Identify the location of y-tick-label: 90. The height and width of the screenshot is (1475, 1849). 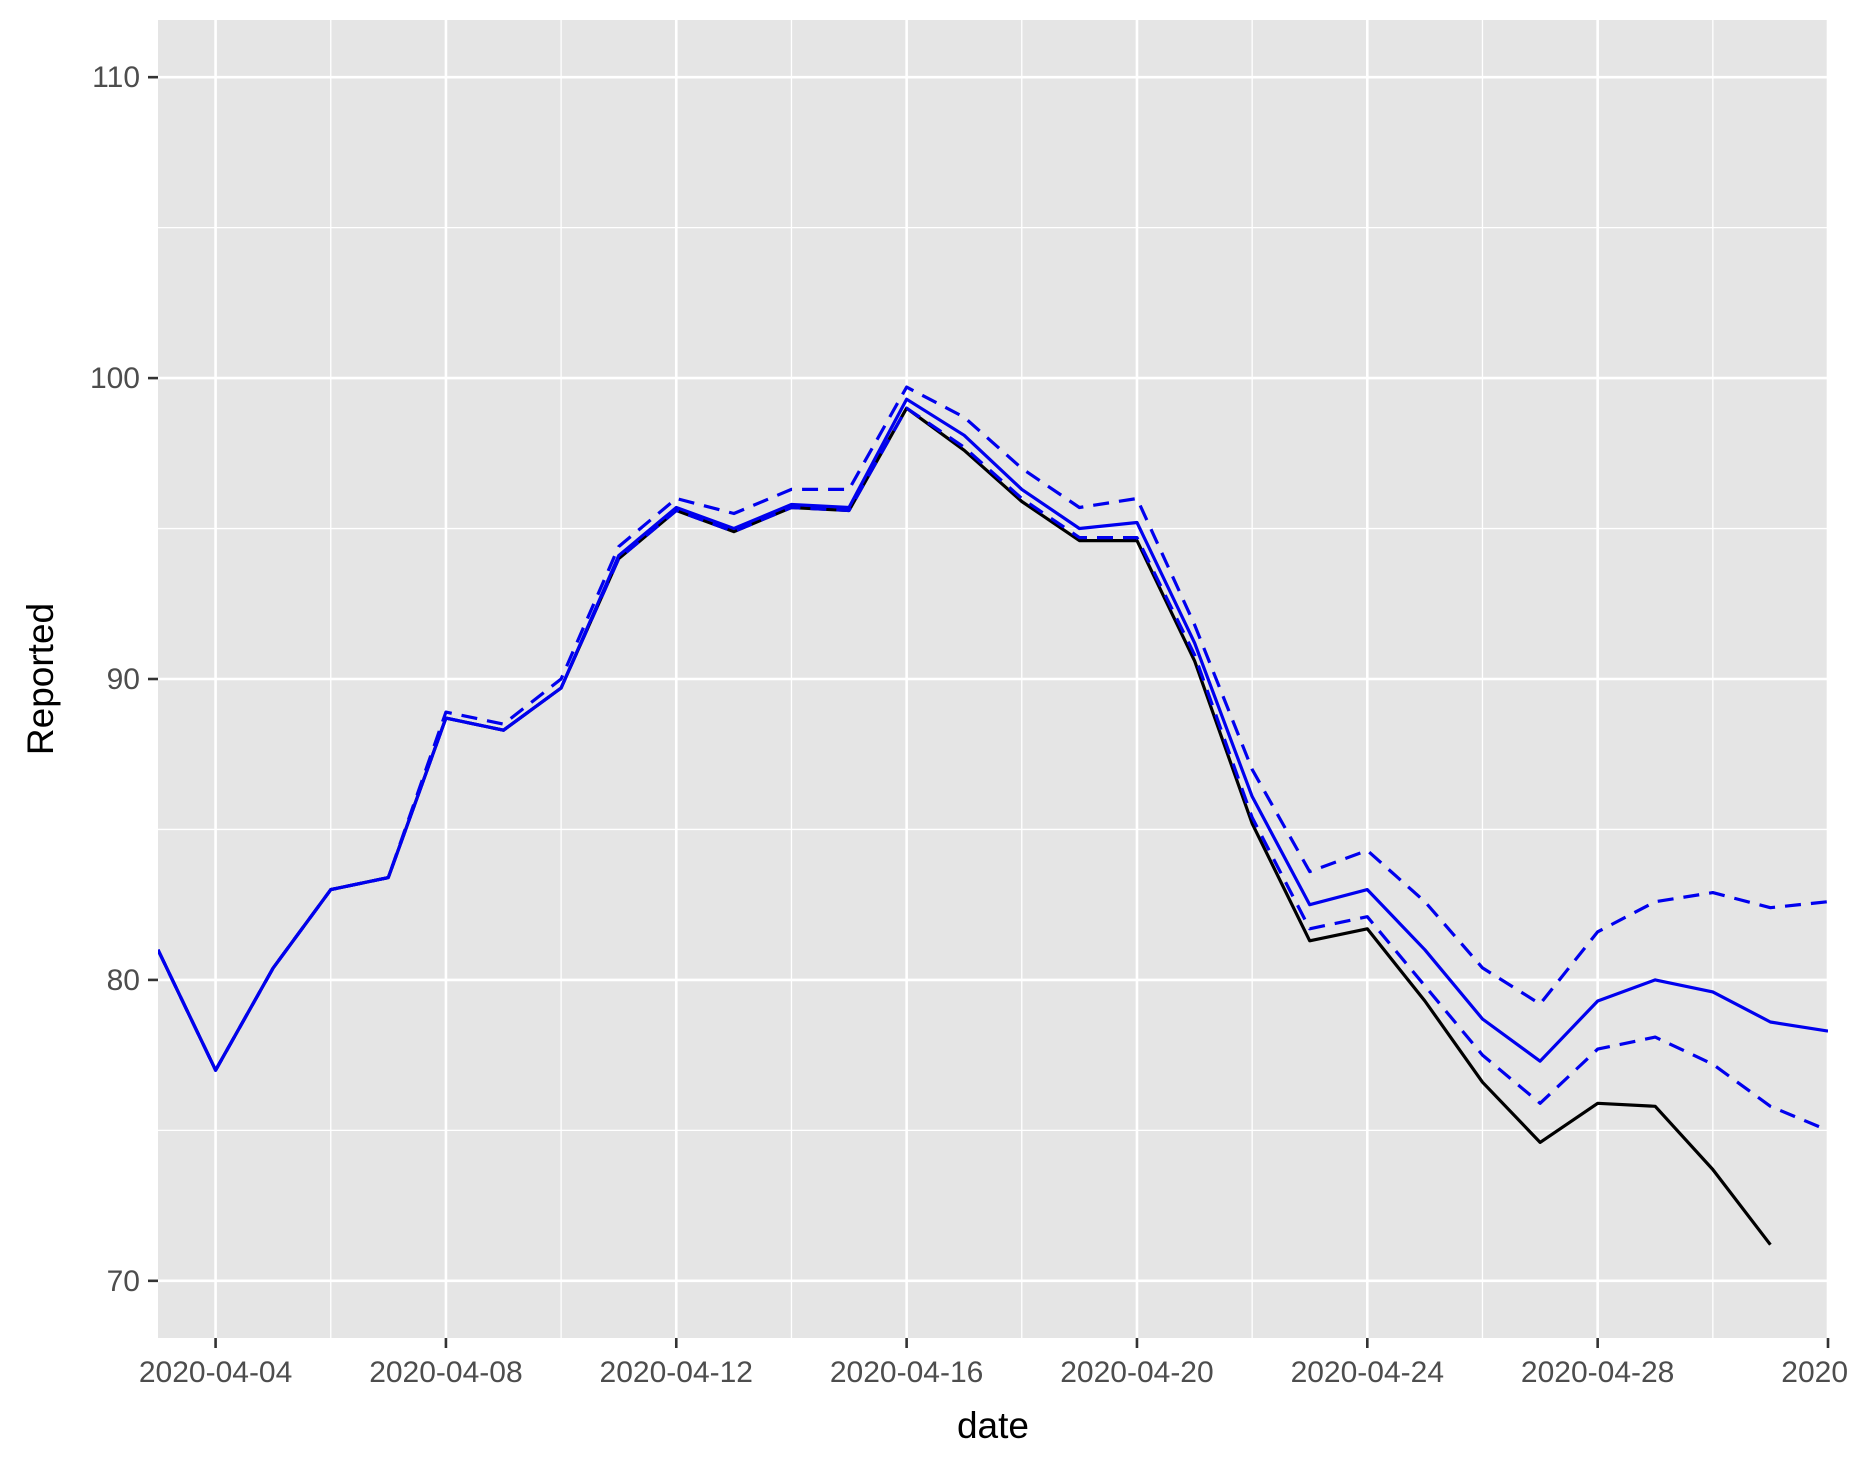
(123, 679).